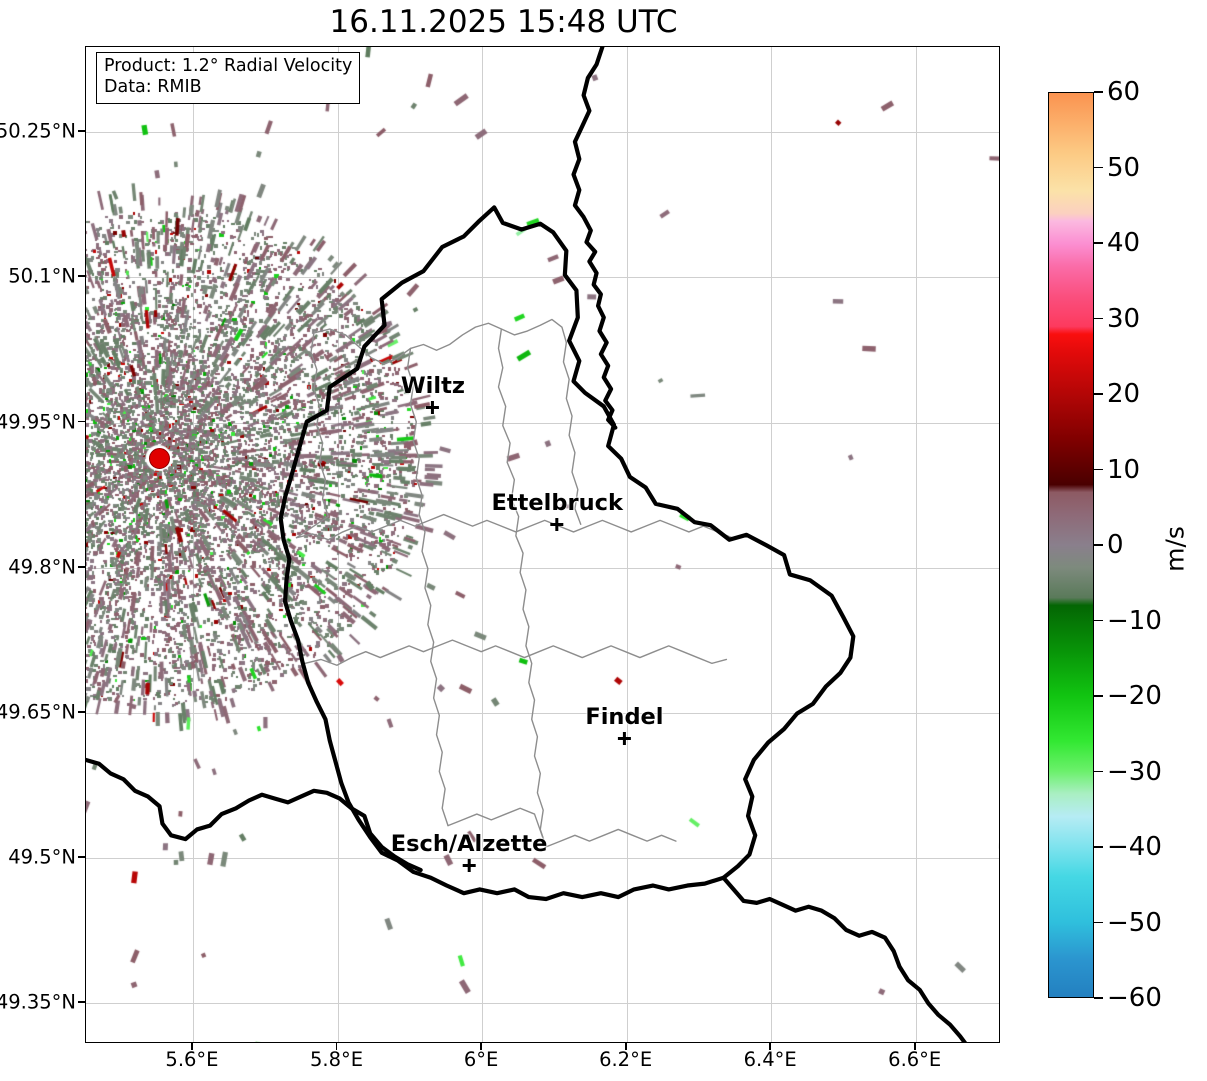 The image size is (1207, 1081). I want to click on colorbar-tick-label: −20, so click(1134, 696).